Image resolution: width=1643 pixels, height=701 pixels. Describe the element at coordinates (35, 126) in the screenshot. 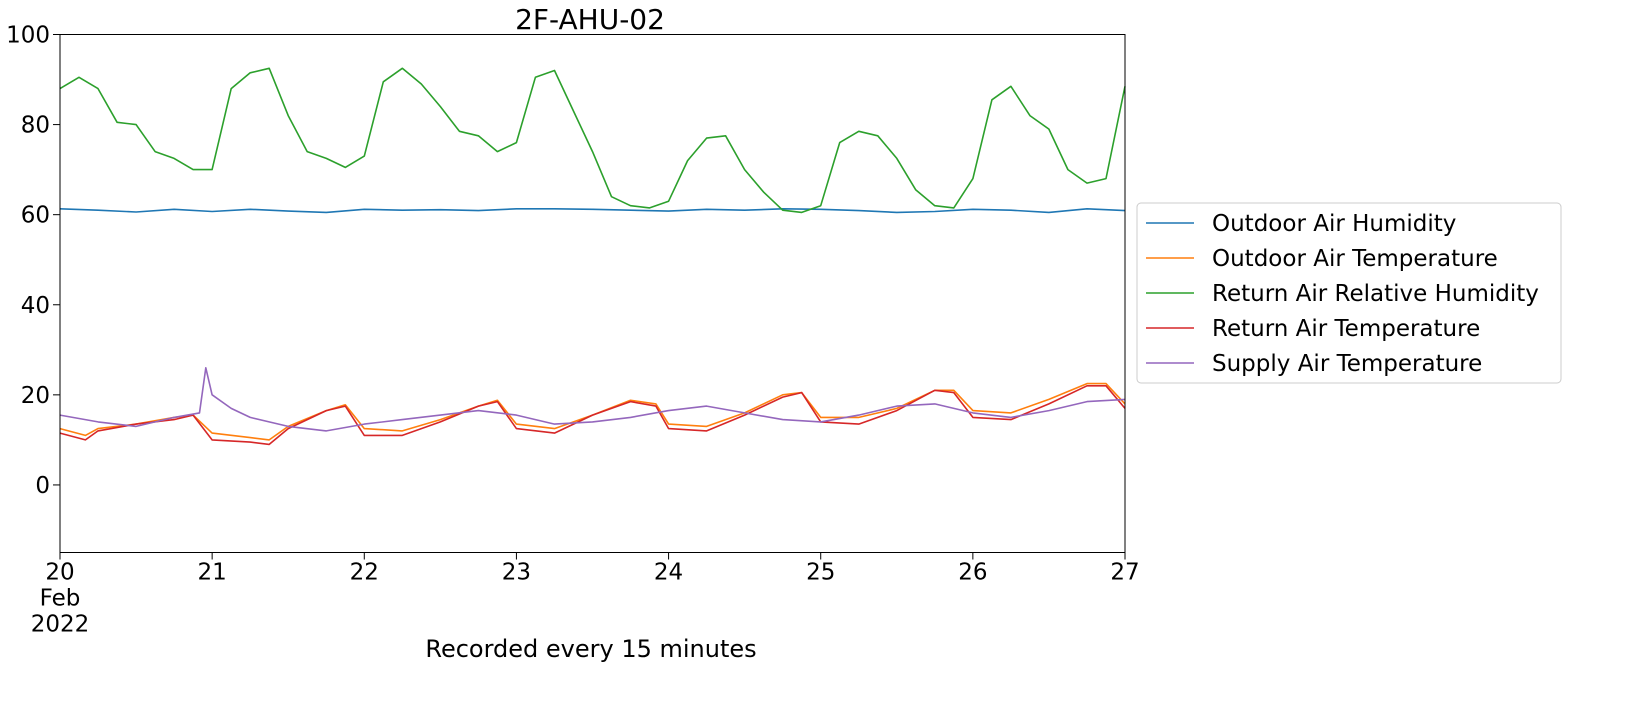

I see `y-tick-label: 80` at that location.